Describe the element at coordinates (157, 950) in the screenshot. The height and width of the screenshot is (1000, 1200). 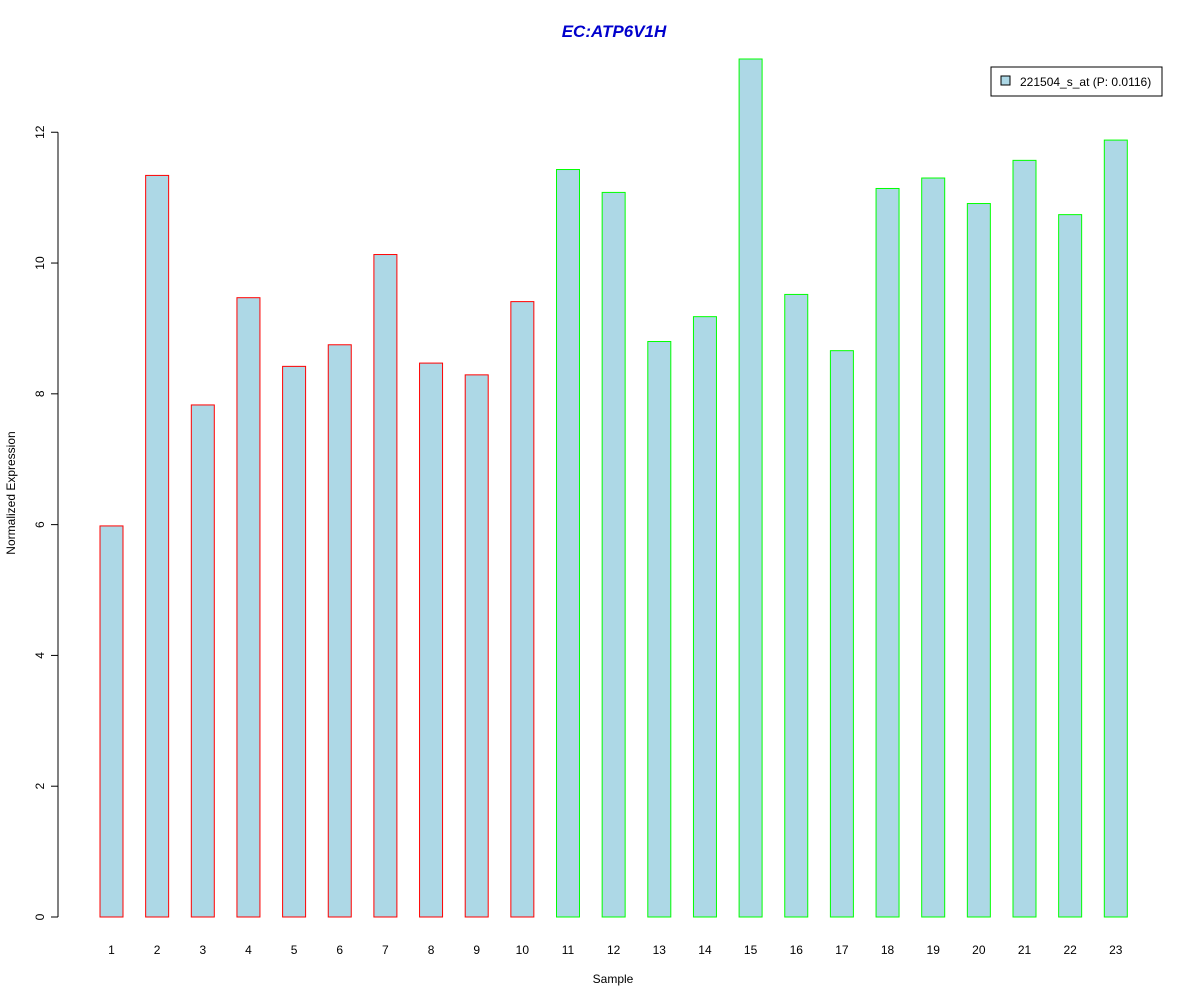
I see `x-tick-label: 2` at that location.